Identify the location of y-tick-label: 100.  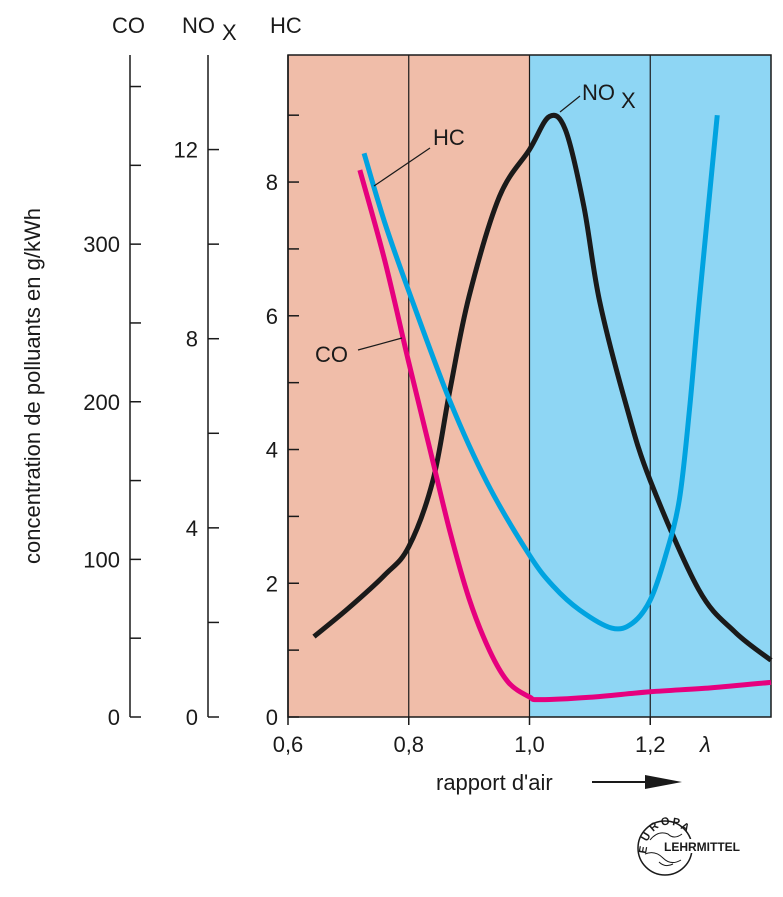
(101, 559).